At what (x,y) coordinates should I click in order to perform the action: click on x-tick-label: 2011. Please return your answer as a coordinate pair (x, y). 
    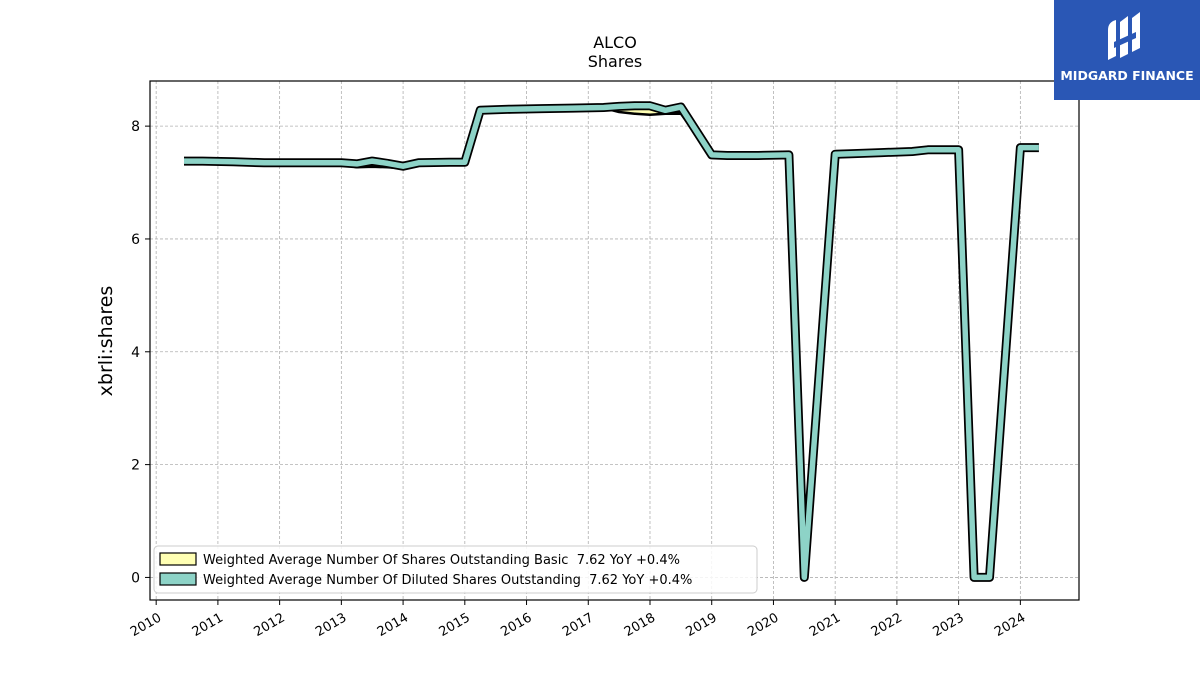
    Looking at the image, I should click on (208, 625).